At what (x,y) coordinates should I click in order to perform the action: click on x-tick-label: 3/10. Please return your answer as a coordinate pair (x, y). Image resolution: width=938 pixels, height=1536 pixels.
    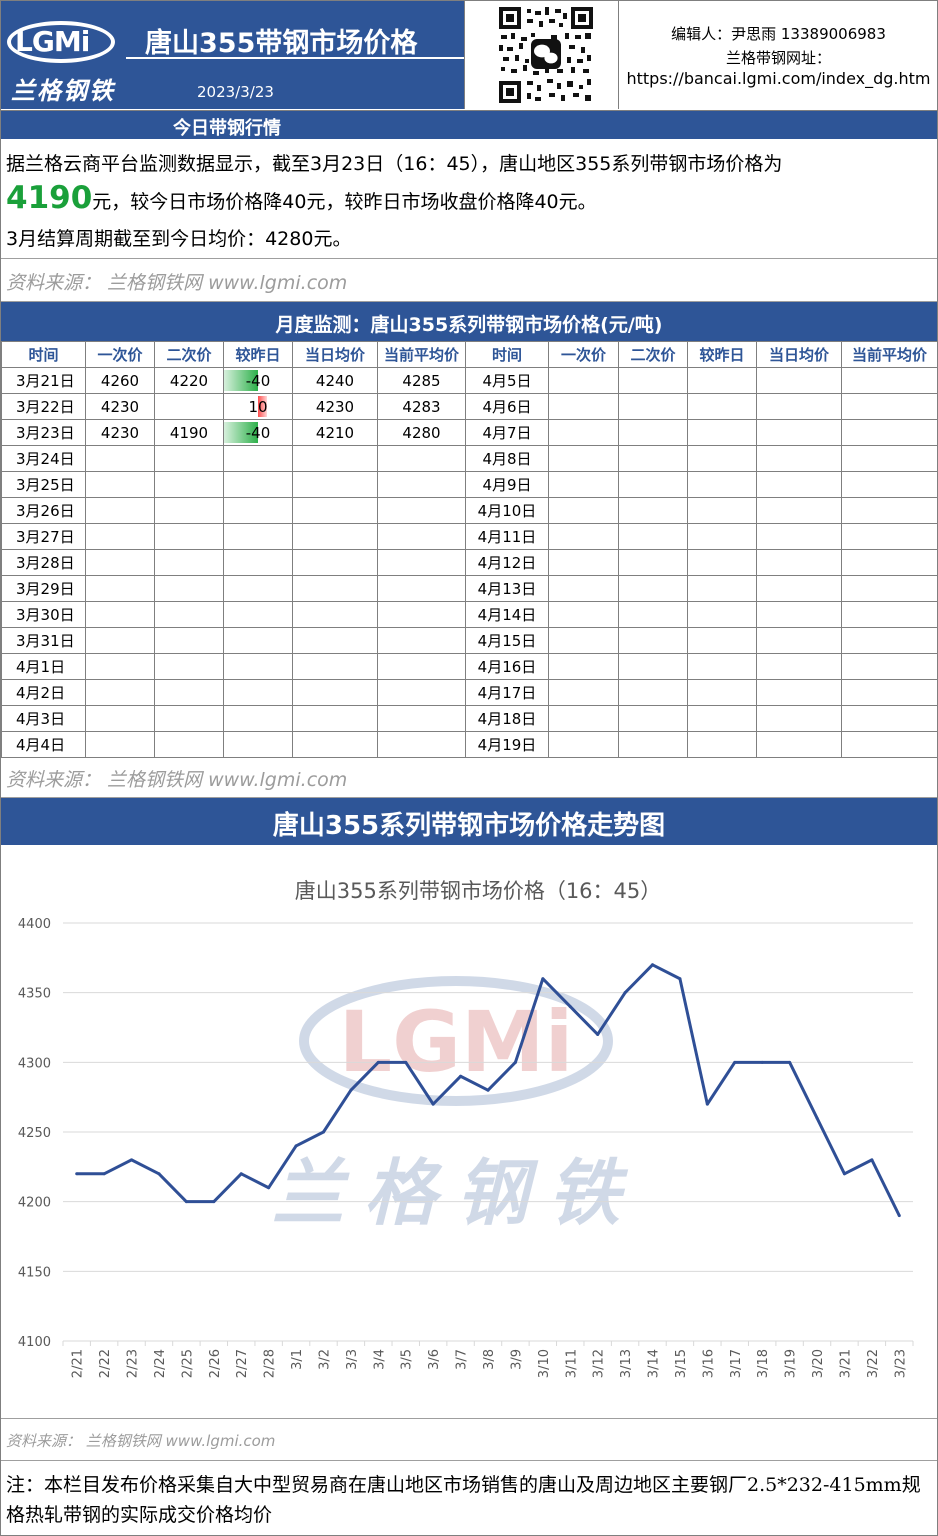
    Looking at the image, I should click on (544, 1363).